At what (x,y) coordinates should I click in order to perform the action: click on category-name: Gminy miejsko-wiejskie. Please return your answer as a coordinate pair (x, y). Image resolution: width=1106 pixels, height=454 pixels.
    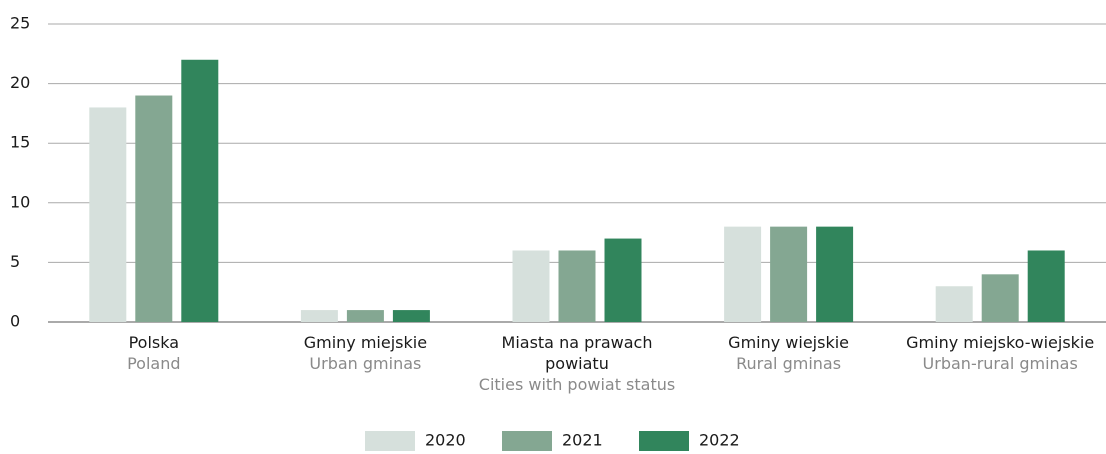
    Looking at the image, I should click on (1000, 342).